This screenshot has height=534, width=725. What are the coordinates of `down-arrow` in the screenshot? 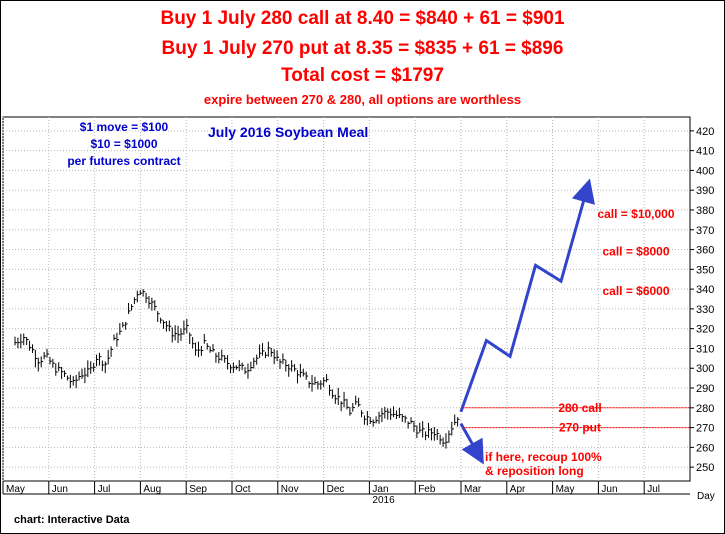 It's located at (471, 443).